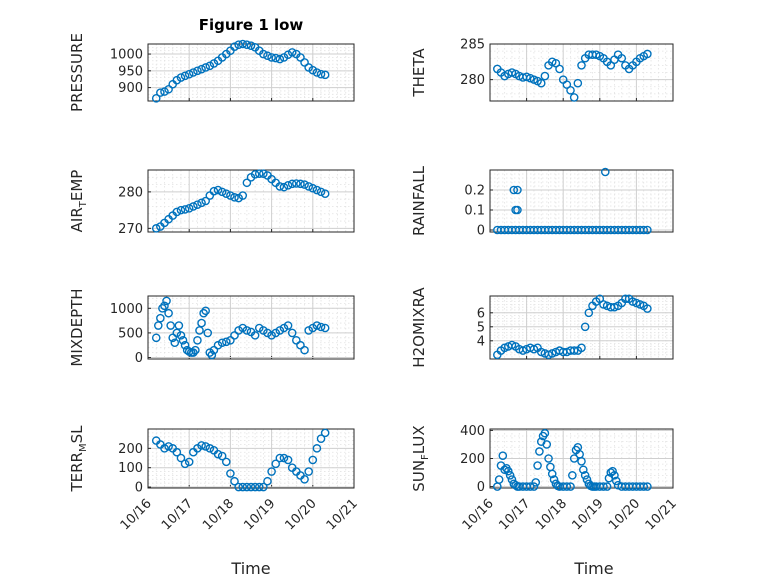 The width and height of the screenshot is (778, 583). What do you see at coordinates (419, 327) in the screenshot?
I see `y-axis-label-text: H2OMIXRA` at bounding box center [419, 327].